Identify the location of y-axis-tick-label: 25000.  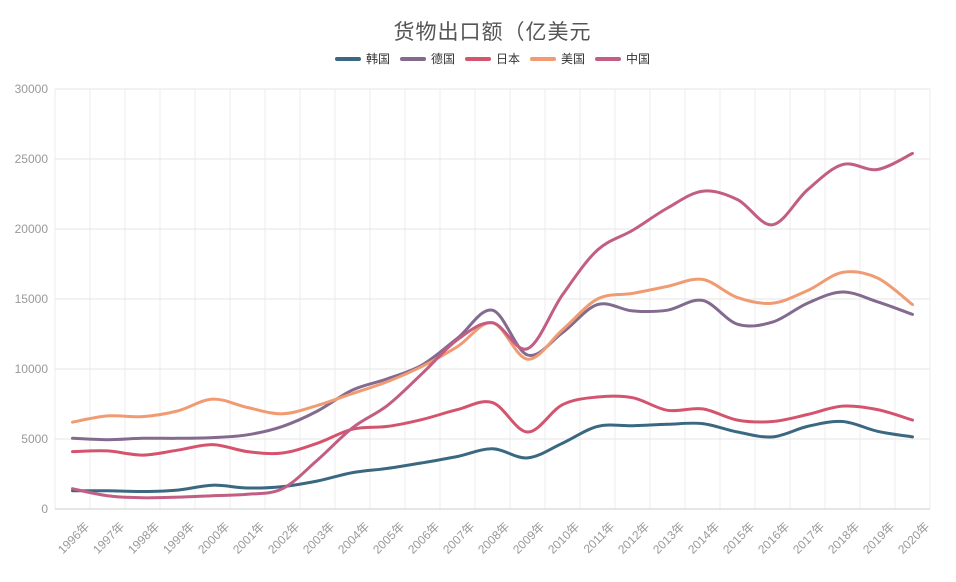
(31, 159).